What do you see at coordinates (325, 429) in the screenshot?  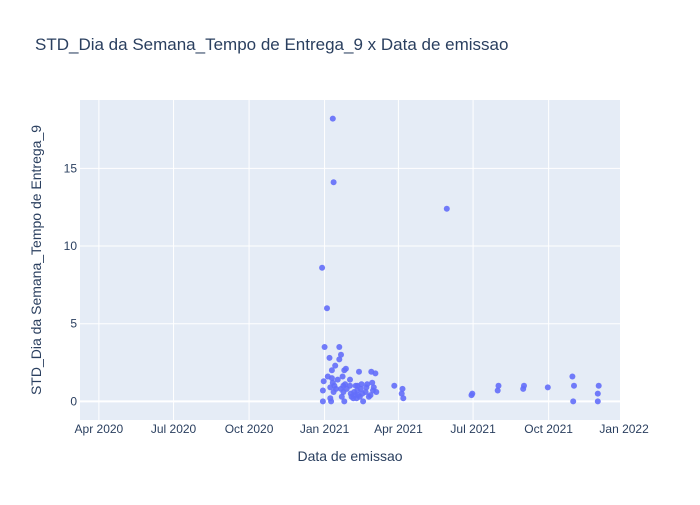 I see `x-tick-label: Jan 2021` at bounding box center [325, 429].